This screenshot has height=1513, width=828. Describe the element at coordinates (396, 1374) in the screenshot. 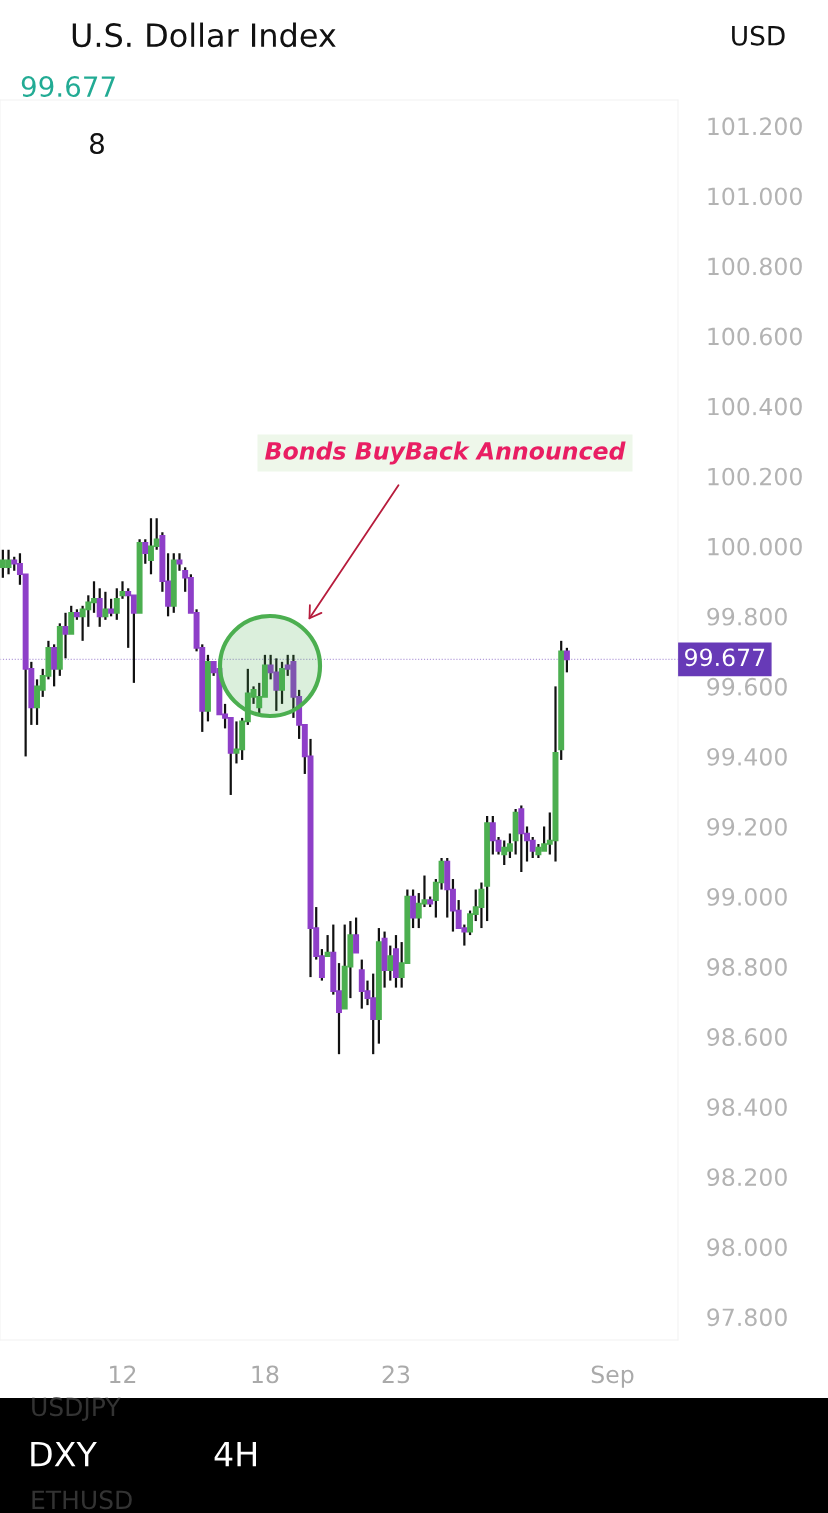

I see `x-tick-label: 23` at that location.